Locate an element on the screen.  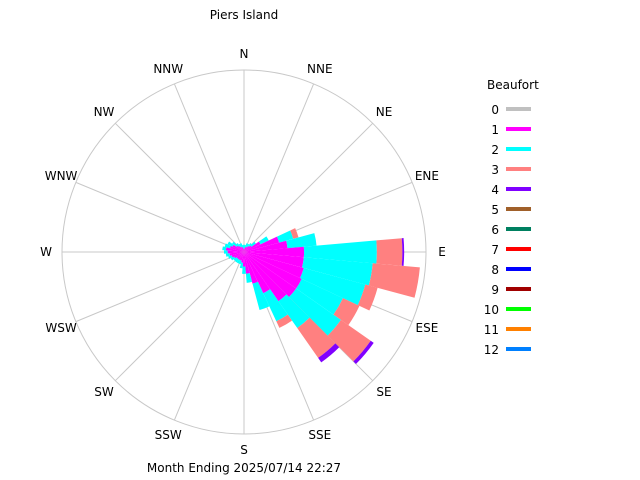
direction-label-se: SE is located at coordinates (383, 392).